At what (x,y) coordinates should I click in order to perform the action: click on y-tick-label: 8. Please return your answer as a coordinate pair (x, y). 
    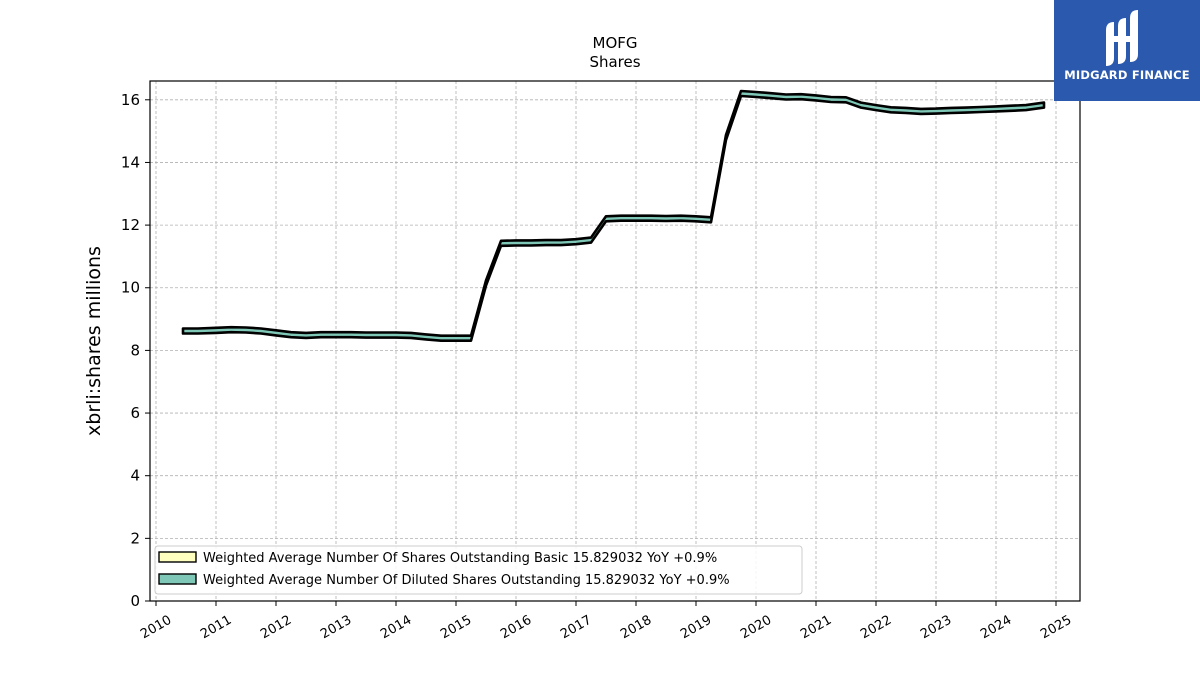
    Looking at the image, I should click on (135, 350).